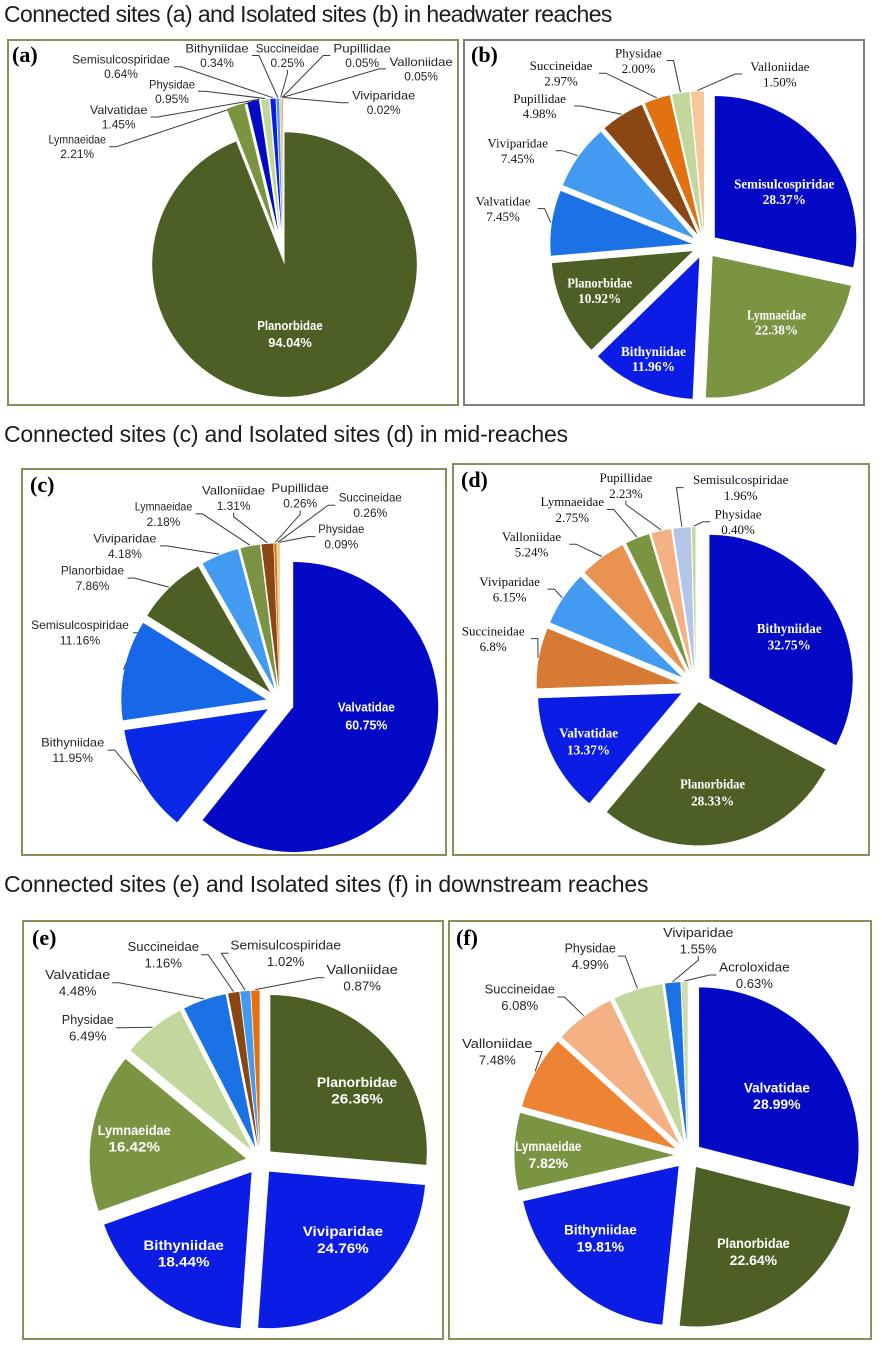 The height and width of the screenshot is (1352, 882). Describe the element at coordinates (519, 1005) in the screenshot. I see `svg-text: 6.08%` at that location.